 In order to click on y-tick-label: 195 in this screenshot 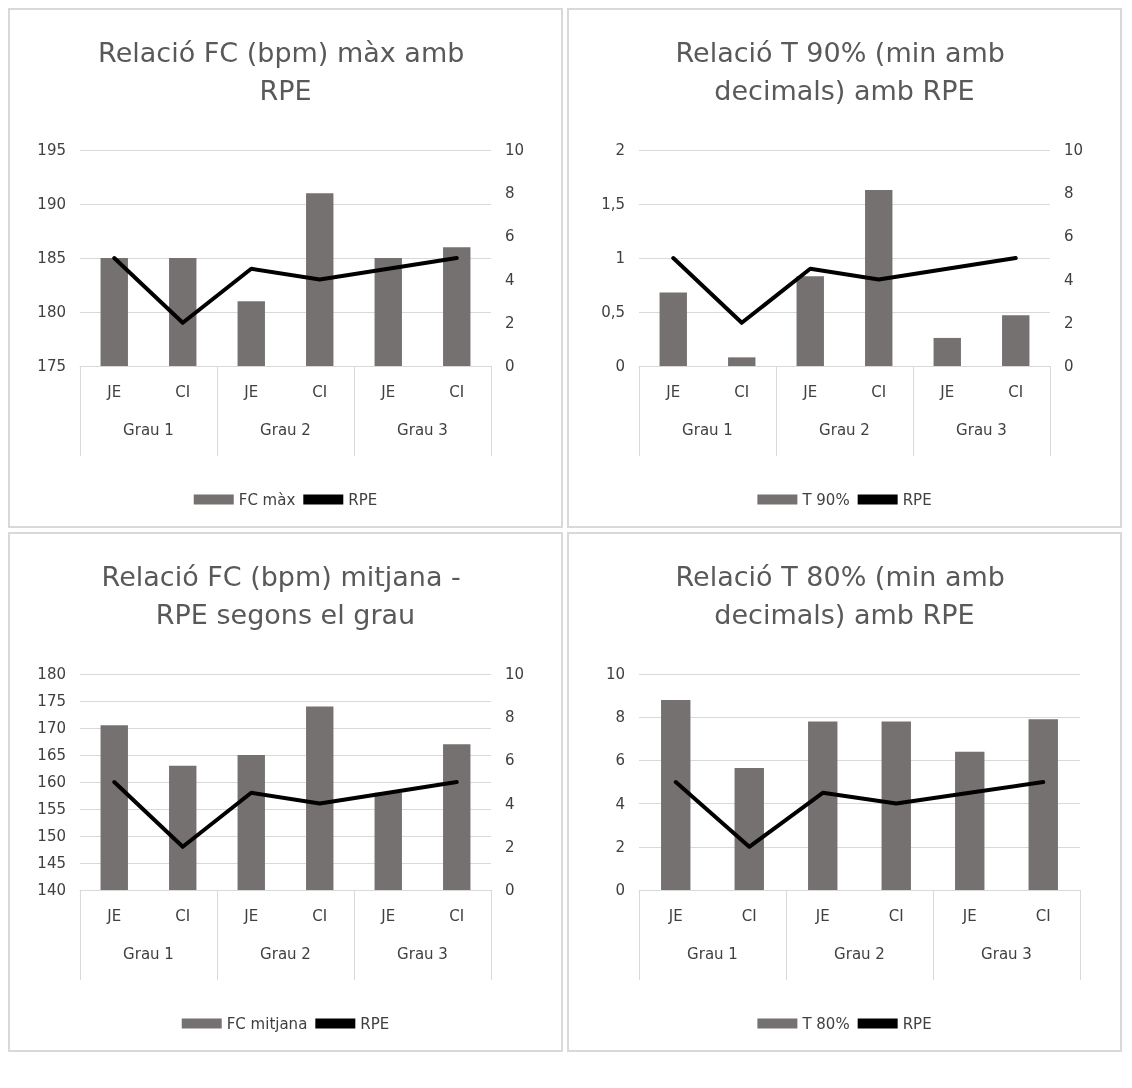, I will do `click(51, 150)`.